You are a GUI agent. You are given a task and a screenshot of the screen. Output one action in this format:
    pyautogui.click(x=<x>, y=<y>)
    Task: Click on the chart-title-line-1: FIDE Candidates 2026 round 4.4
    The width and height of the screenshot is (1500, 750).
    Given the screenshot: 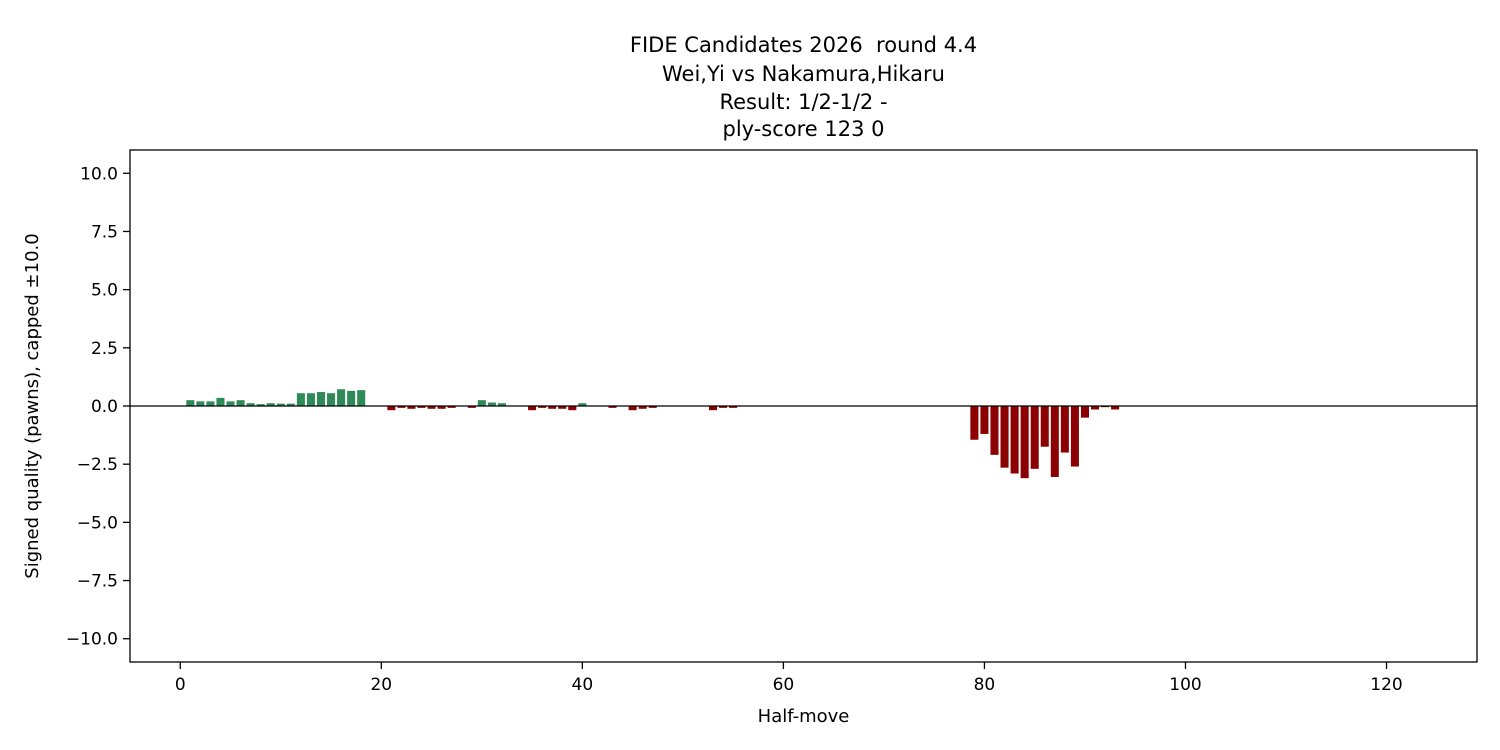 What is the action you would take?
    pyautogui.click(x=803, y=45)
    